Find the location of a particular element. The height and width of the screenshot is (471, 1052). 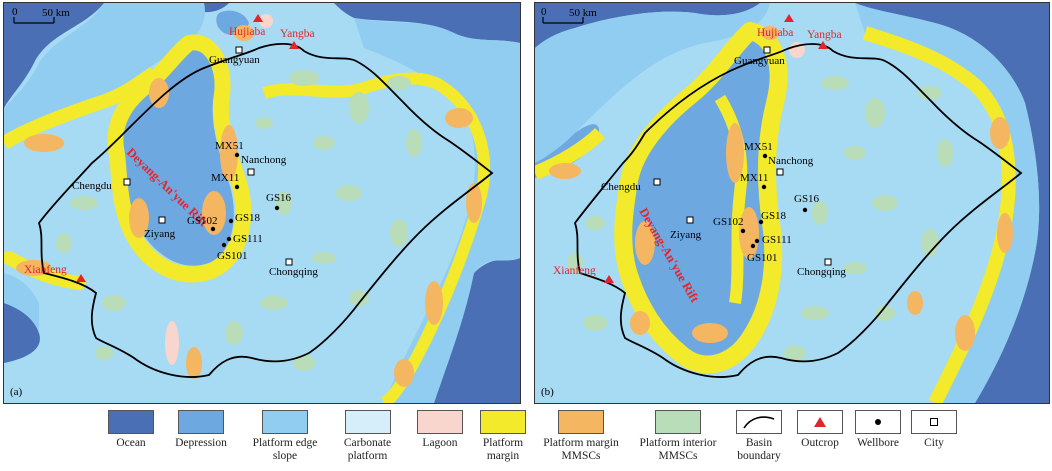

legend-item-city: City is located at coordinates (934, 428).